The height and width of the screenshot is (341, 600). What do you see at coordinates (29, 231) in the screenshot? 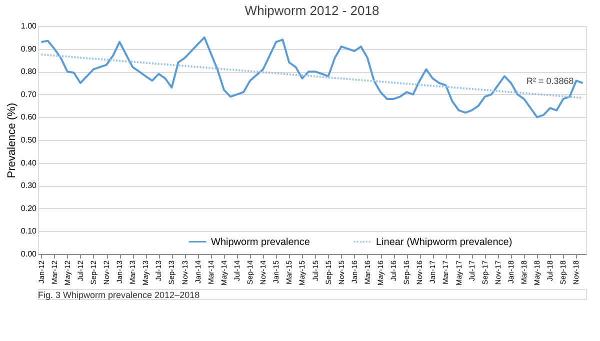
I see `y-tick-label: 0.10` at bounding box center [29, 231].